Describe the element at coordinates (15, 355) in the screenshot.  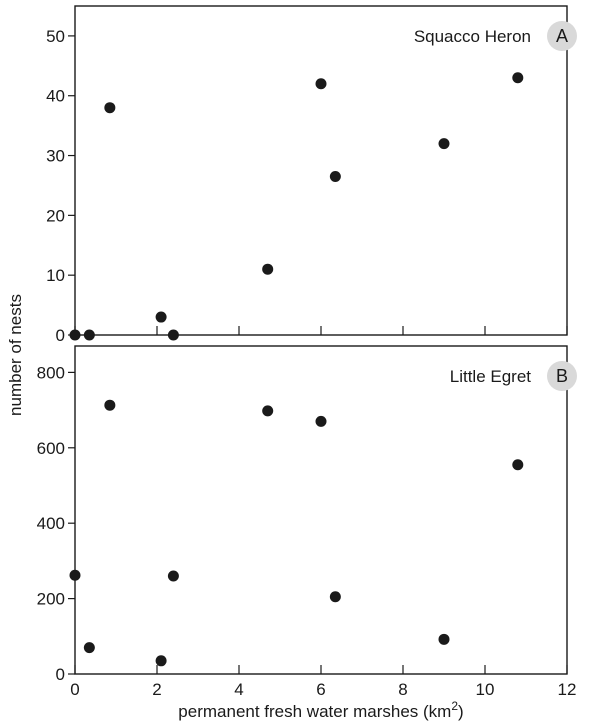
I see `y-axis-label: number of nests` at that location.